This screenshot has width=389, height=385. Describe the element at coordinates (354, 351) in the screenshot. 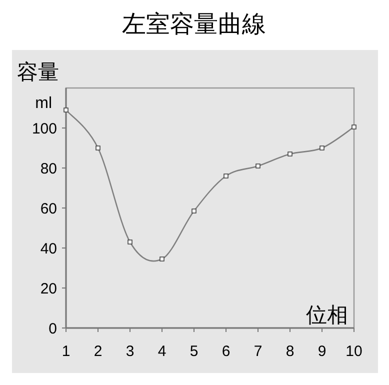

I see `x-tick-label: 10` at that location.